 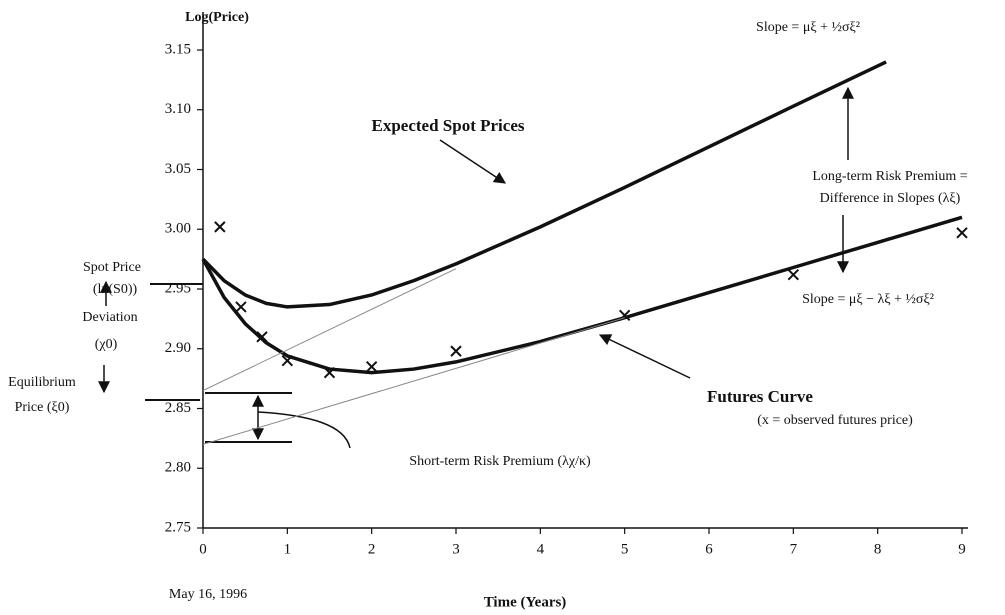 What do you see at coordinates (372, 549) in the screenshot?
I see `x-tick-label: 2` at bounding box center [372, 549].